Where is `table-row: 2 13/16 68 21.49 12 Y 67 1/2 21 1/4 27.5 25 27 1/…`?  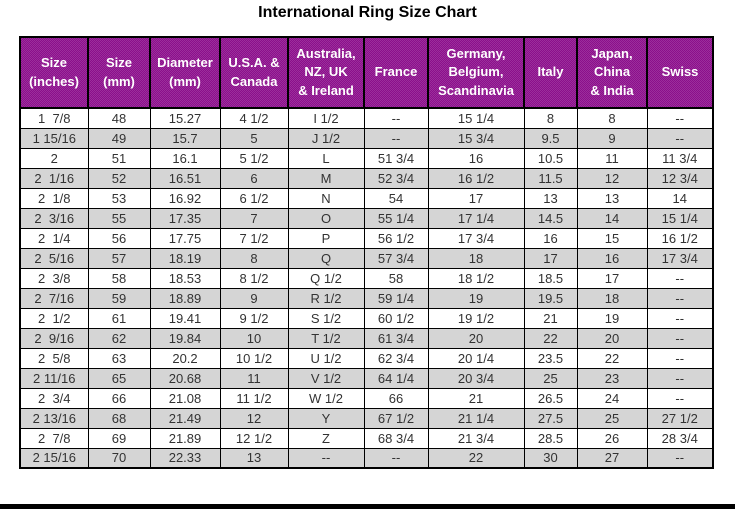 table-row: 2 13/16 68 21.49 12 Y 67 1/2 21 1/4 27.5 25 27 1/… is located at coordinates (366, 418).